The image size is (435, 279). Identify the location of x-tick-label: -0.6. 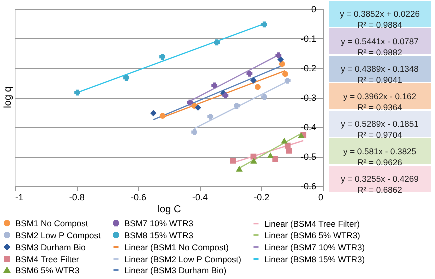
(138, 197).